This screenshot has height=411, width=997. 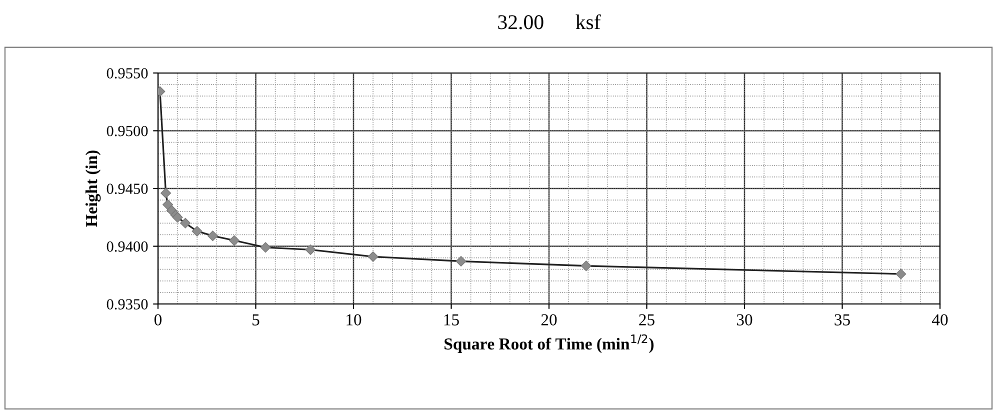 What do you see at coordinates (93, 188) in the screenshot?
I see `y-axis-title: Height (in)` at bounding box center [93, 188].